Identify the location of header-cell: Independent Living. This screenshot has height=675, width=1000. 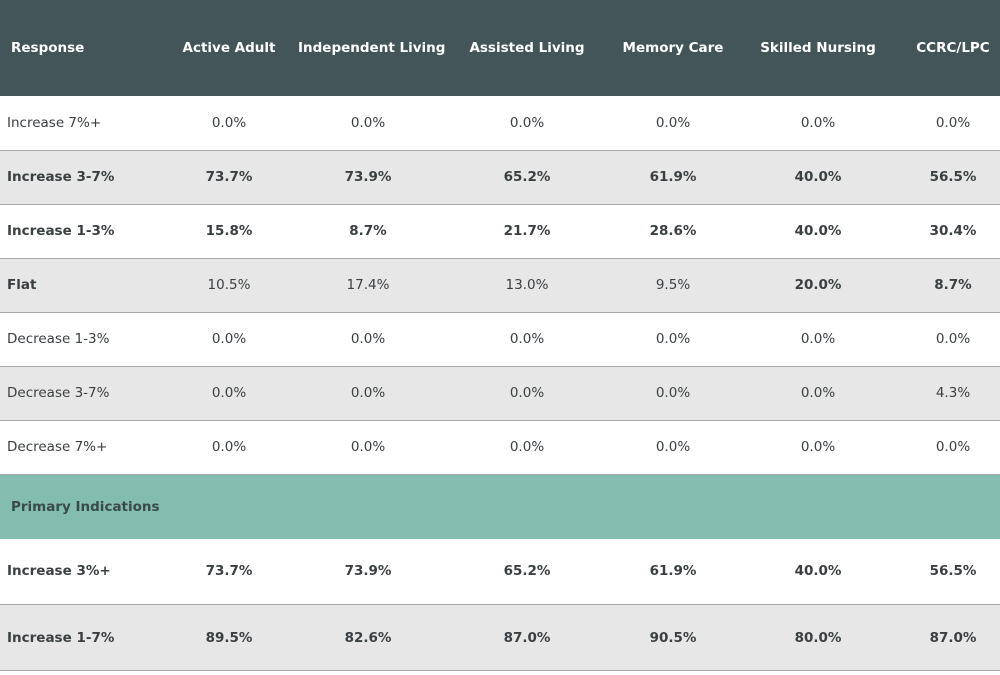
(371, 48).